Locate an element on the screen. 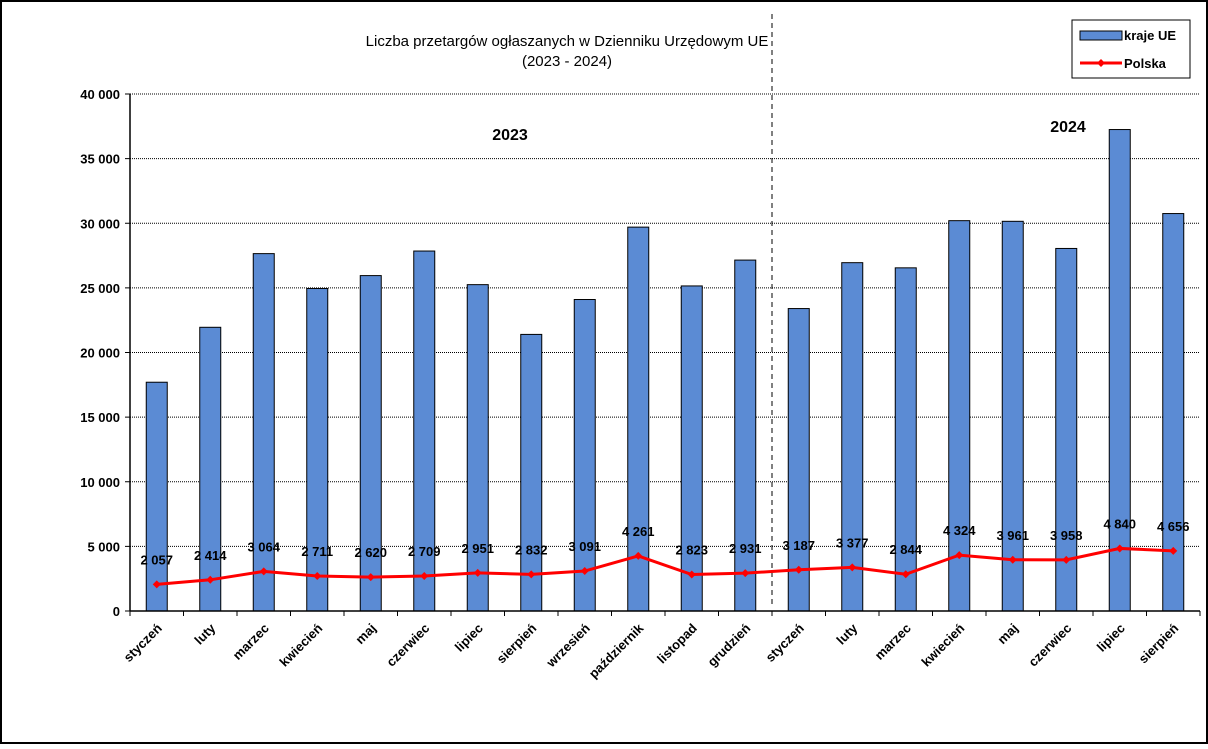  data-label-polska: 2 057 is located at coordinates (156, 559).